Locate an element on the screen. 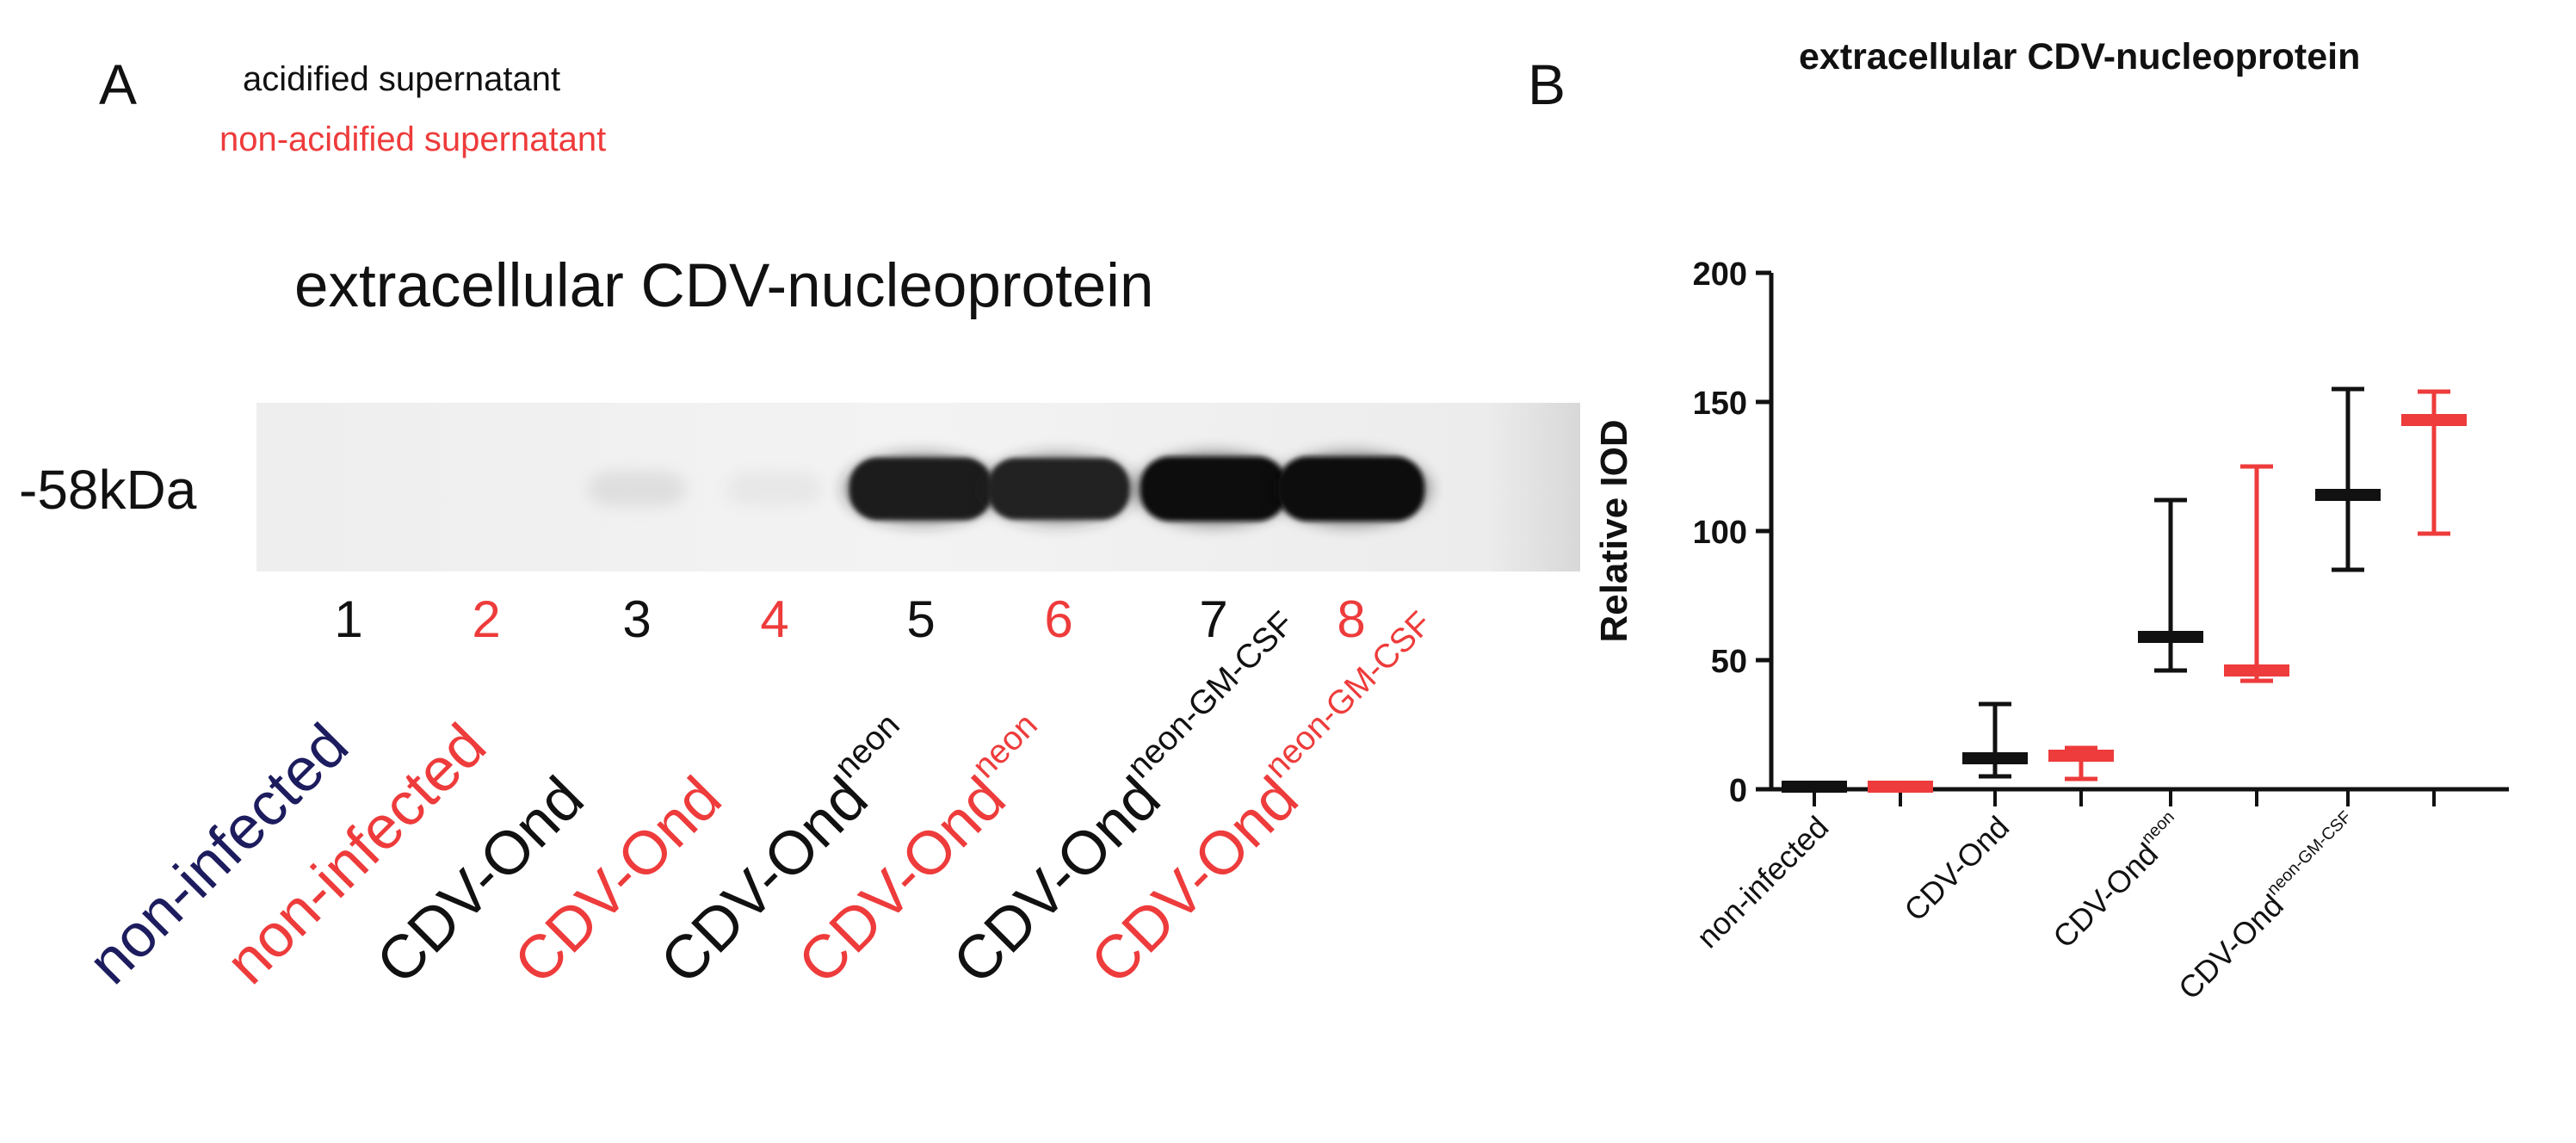 This screenshot has height=1143, width=2576. x-category-label: CDV-Ond is located at coordinates (1957, 869).